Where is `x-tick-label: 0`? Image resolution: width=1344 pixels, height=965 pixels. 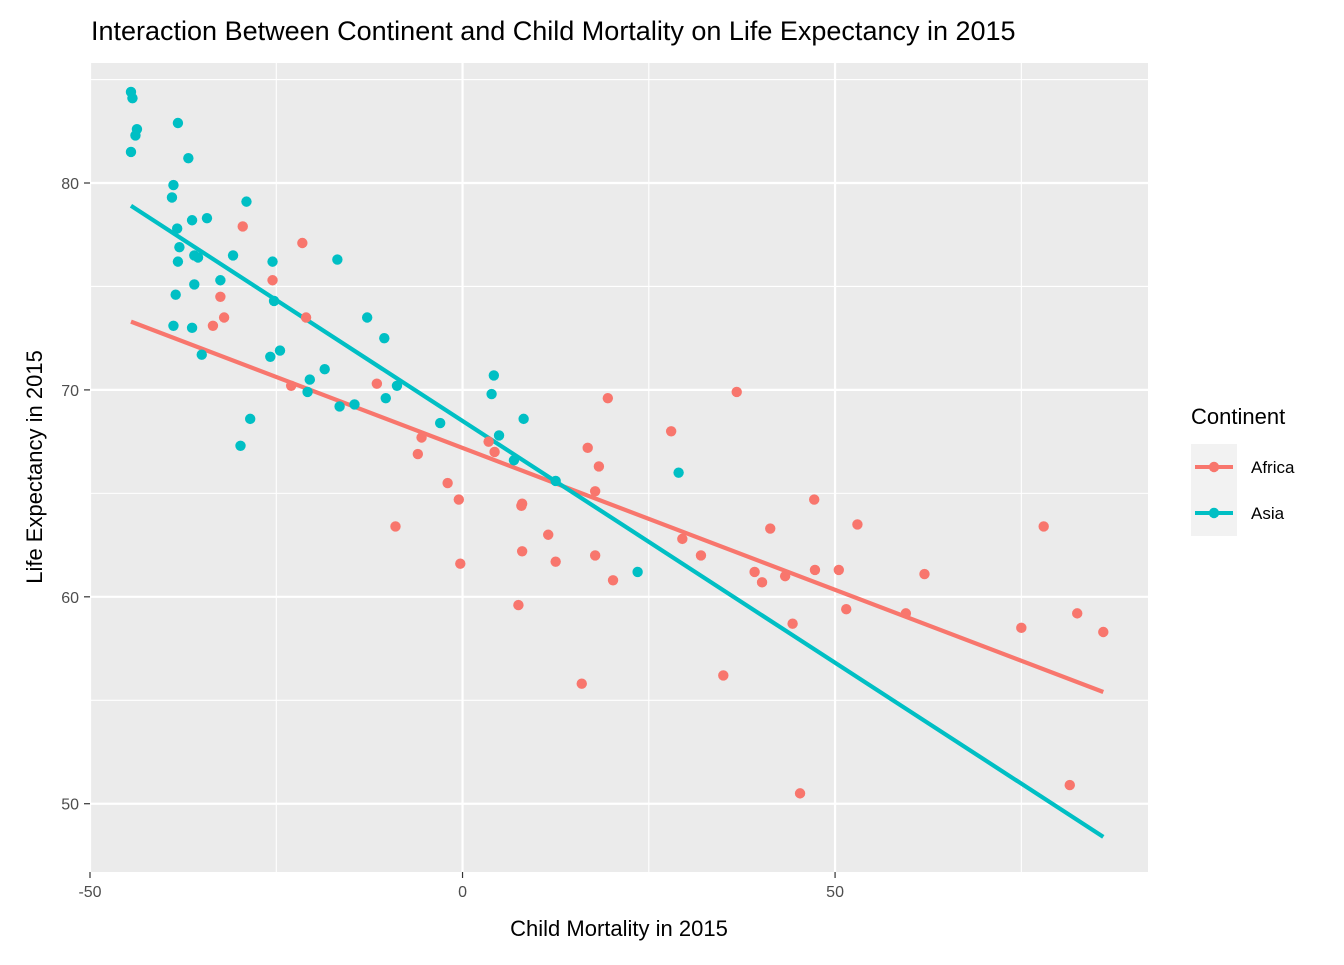
x-tick-label: 0 is located at coordinates (462, 892).